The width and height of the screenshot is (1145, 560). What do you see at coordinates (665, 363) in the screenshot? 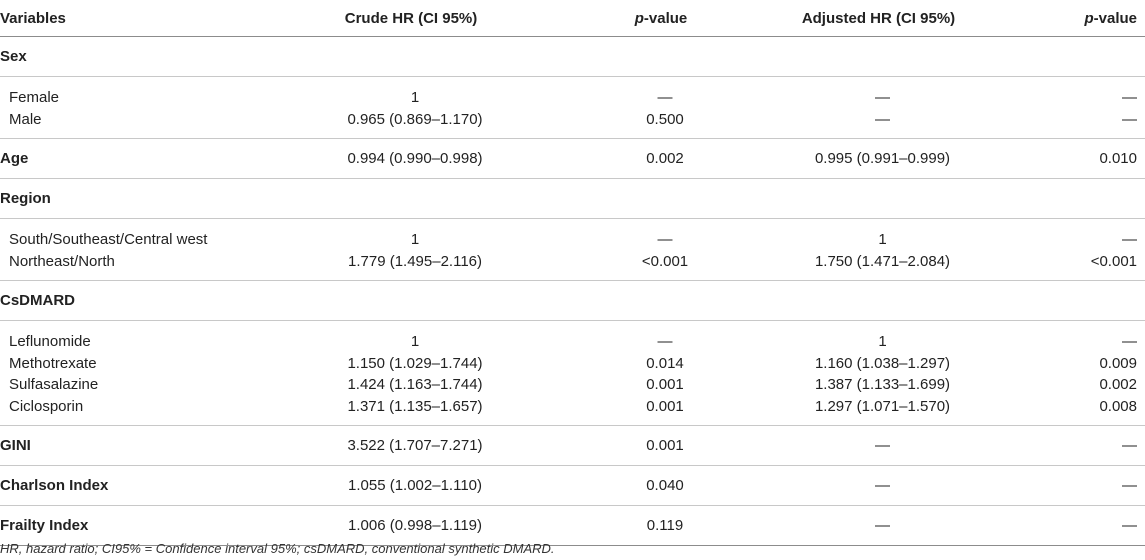
I see `p-value-cell: 0.014` at bounding box center [665, 363].